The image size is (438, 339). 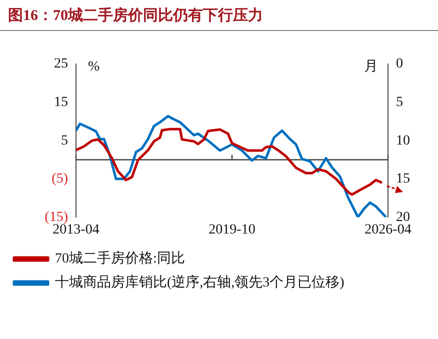 What do you see at coordinates (61, 64) in the screenshot?
I see `y-tick-label: 25` at bounding box center [61, 64].